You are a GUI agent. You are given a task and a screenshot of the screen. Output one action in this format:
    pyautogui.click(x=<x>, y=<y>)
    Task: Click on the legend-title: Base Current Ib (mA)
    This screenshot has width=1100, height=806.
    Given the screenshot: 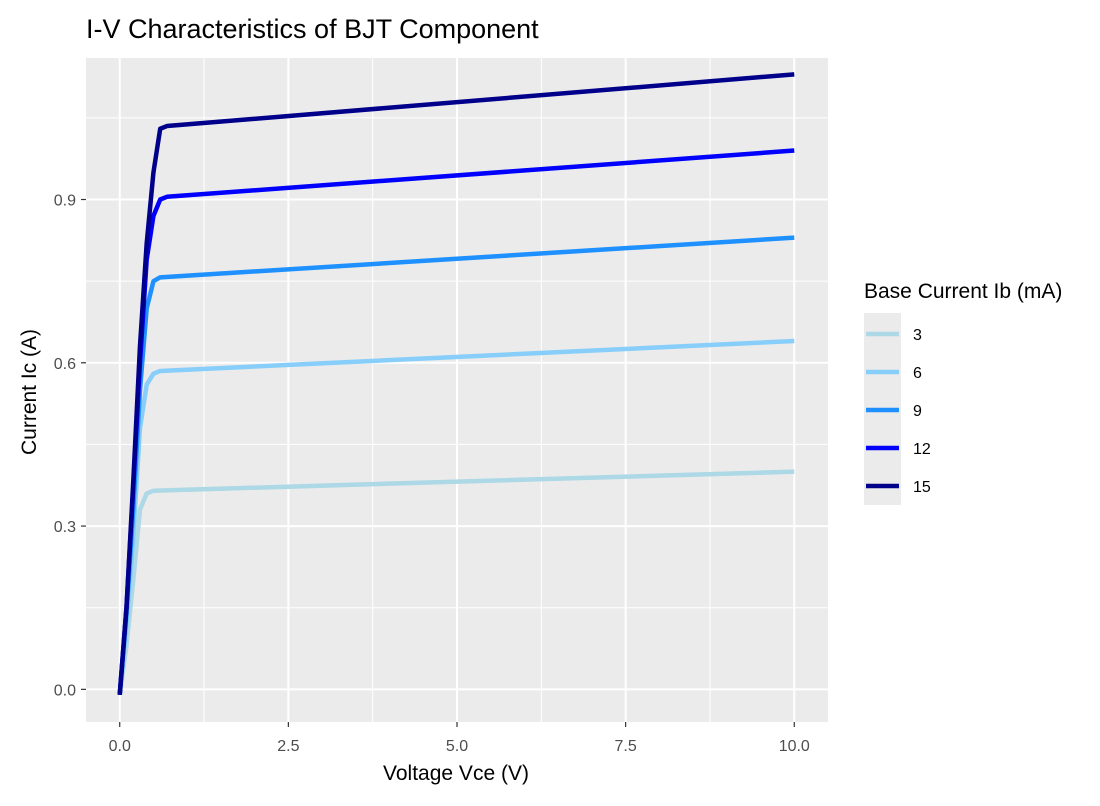 What is the action you would take?
    pyautogui.click(x=963, y=291)
    